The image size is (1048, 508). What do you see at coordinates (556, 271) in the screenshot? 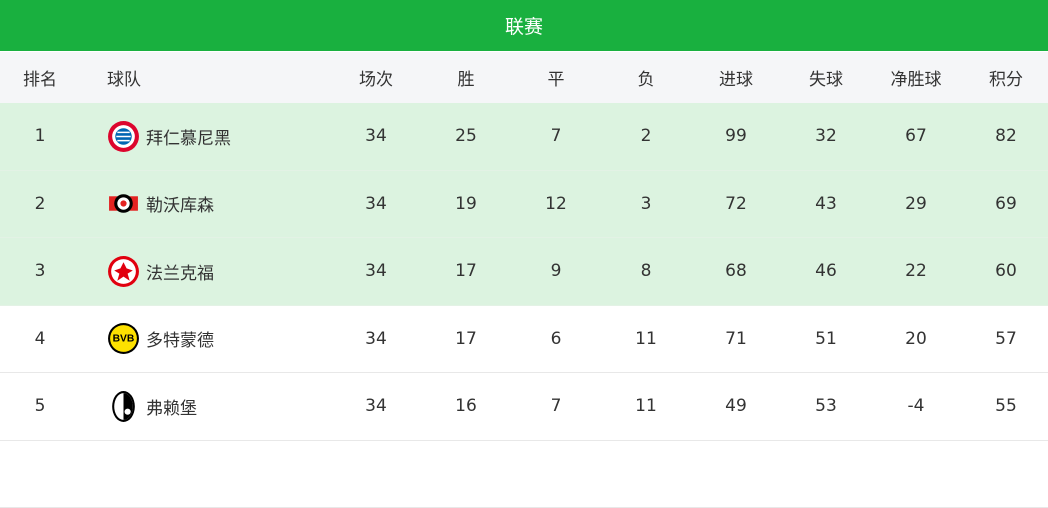
I see `drawn-cell: 9` at bounding box center [556, 271].